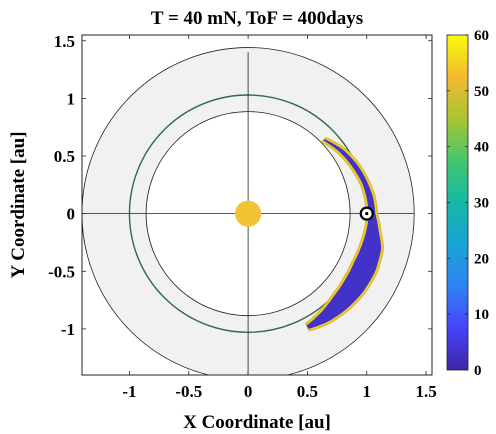 This screenshot has height=434, width=496. What do you see at coordinates (481, 92) in the screenshot?
I see `colorbar-tick-label: 50` at bounding box center [481, 92].